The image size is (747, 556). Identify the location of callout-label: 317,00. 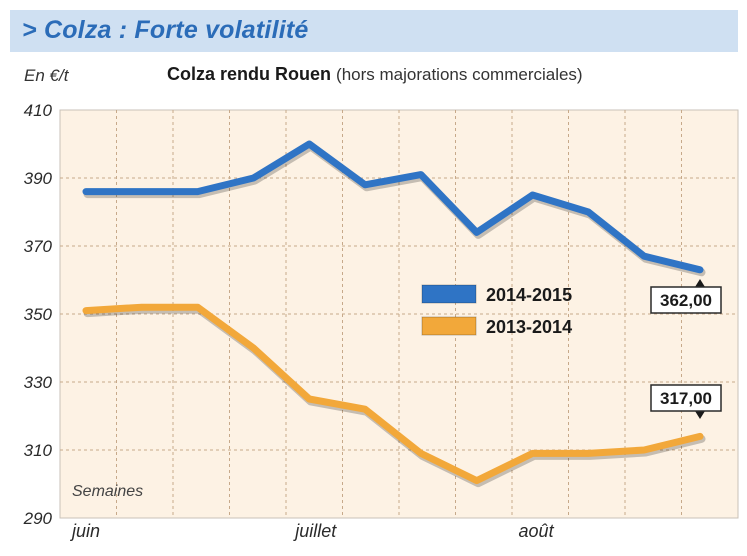
(686, 398).